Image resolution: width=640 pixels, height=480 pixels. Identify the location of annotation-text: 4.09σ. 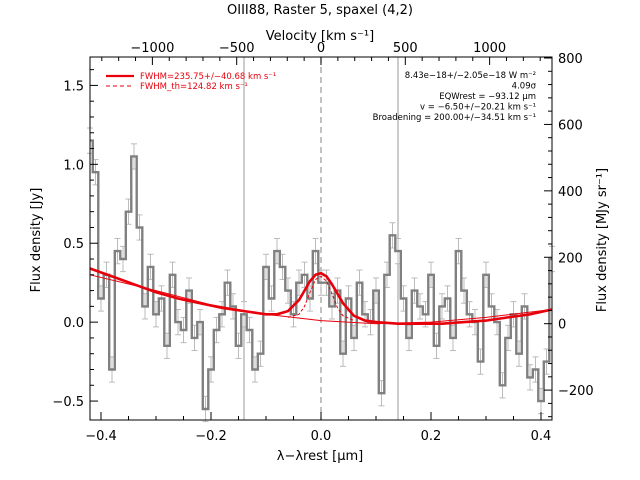
(524, 87).